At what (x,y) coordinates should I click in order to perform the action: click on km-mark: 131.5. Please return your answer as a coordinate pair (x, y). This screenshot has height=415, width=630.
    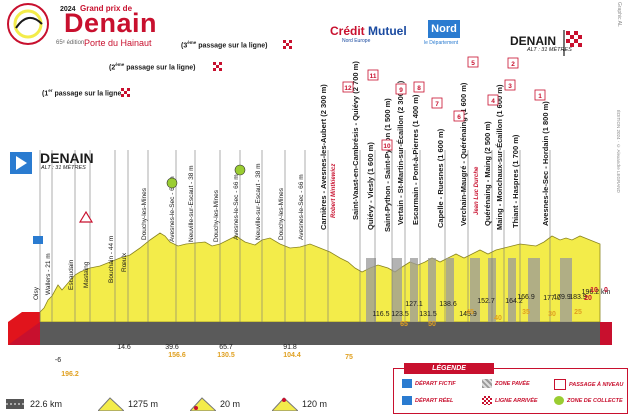
    Looking at the image, I should click on (428, 314).